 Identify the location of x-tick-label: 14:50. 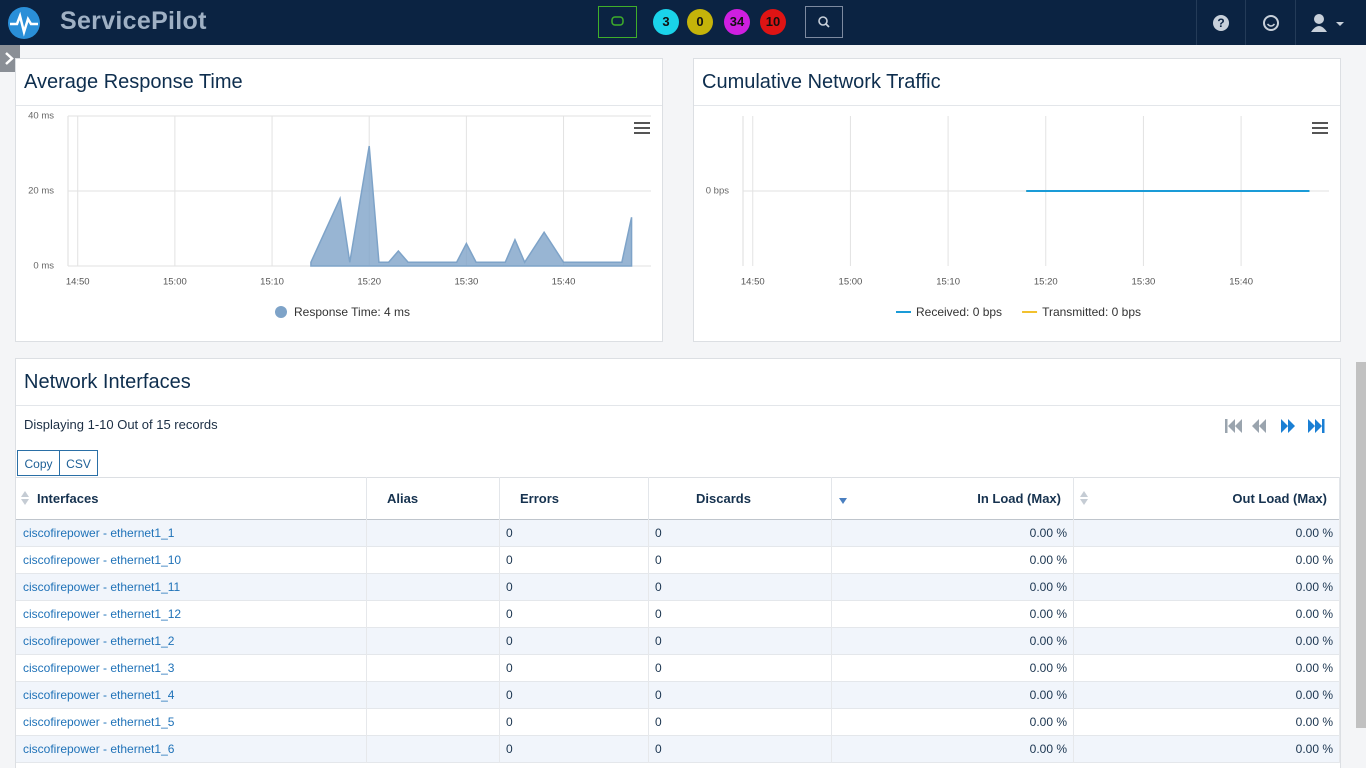
(78, 282).